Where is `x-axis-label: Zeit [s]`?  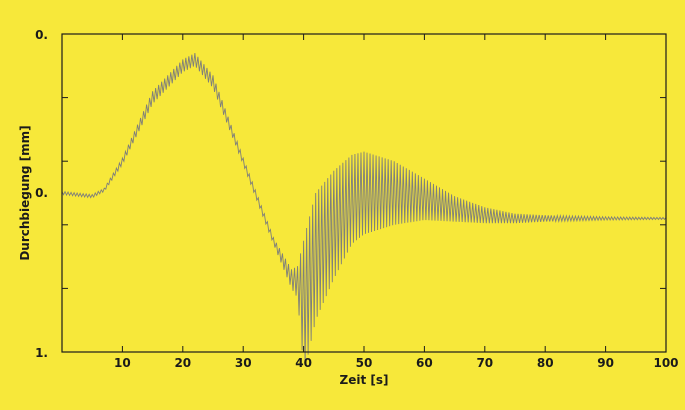 x-axis-label: Zeit [s] is located at coordinates (364, 380).